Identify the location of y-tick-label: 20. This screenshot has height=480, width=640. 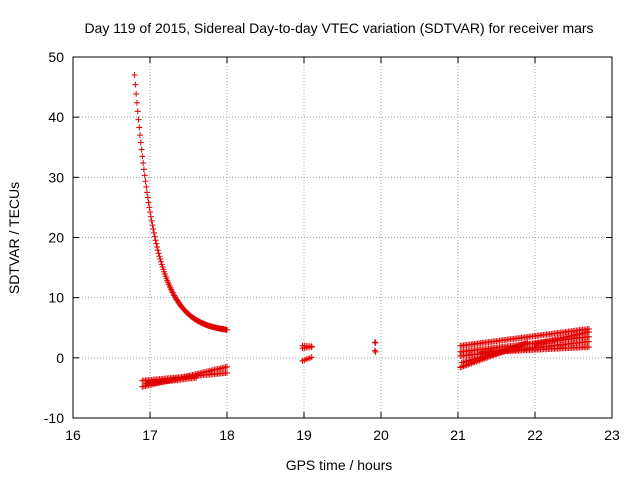
(56, 238).